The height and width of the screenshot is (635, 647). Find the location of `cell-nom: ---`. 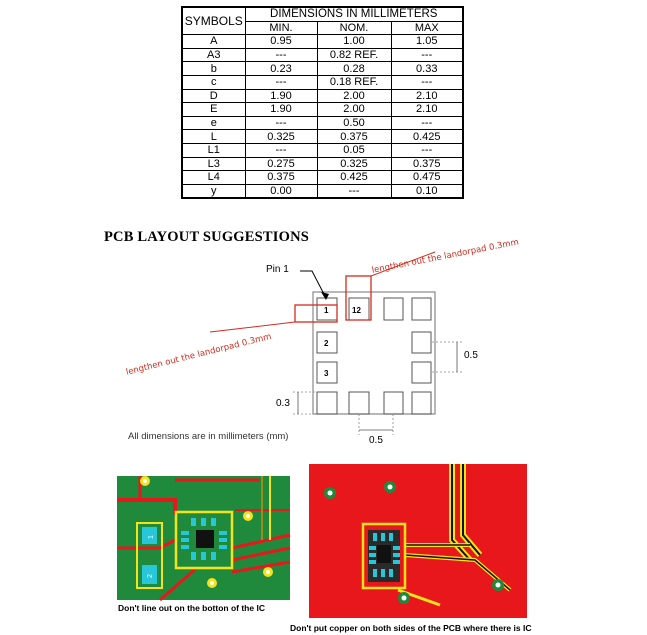

cell-nom: --- is located at coordinates (354, 191).